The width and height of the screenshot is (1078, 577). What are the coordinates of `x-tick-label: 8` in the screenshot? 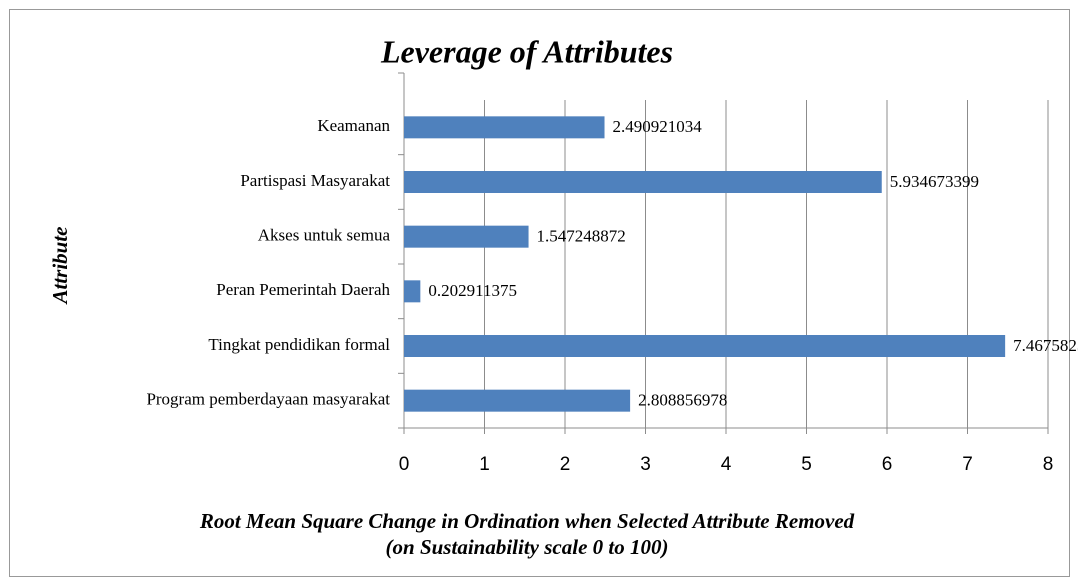 It's located at (1048, 464).